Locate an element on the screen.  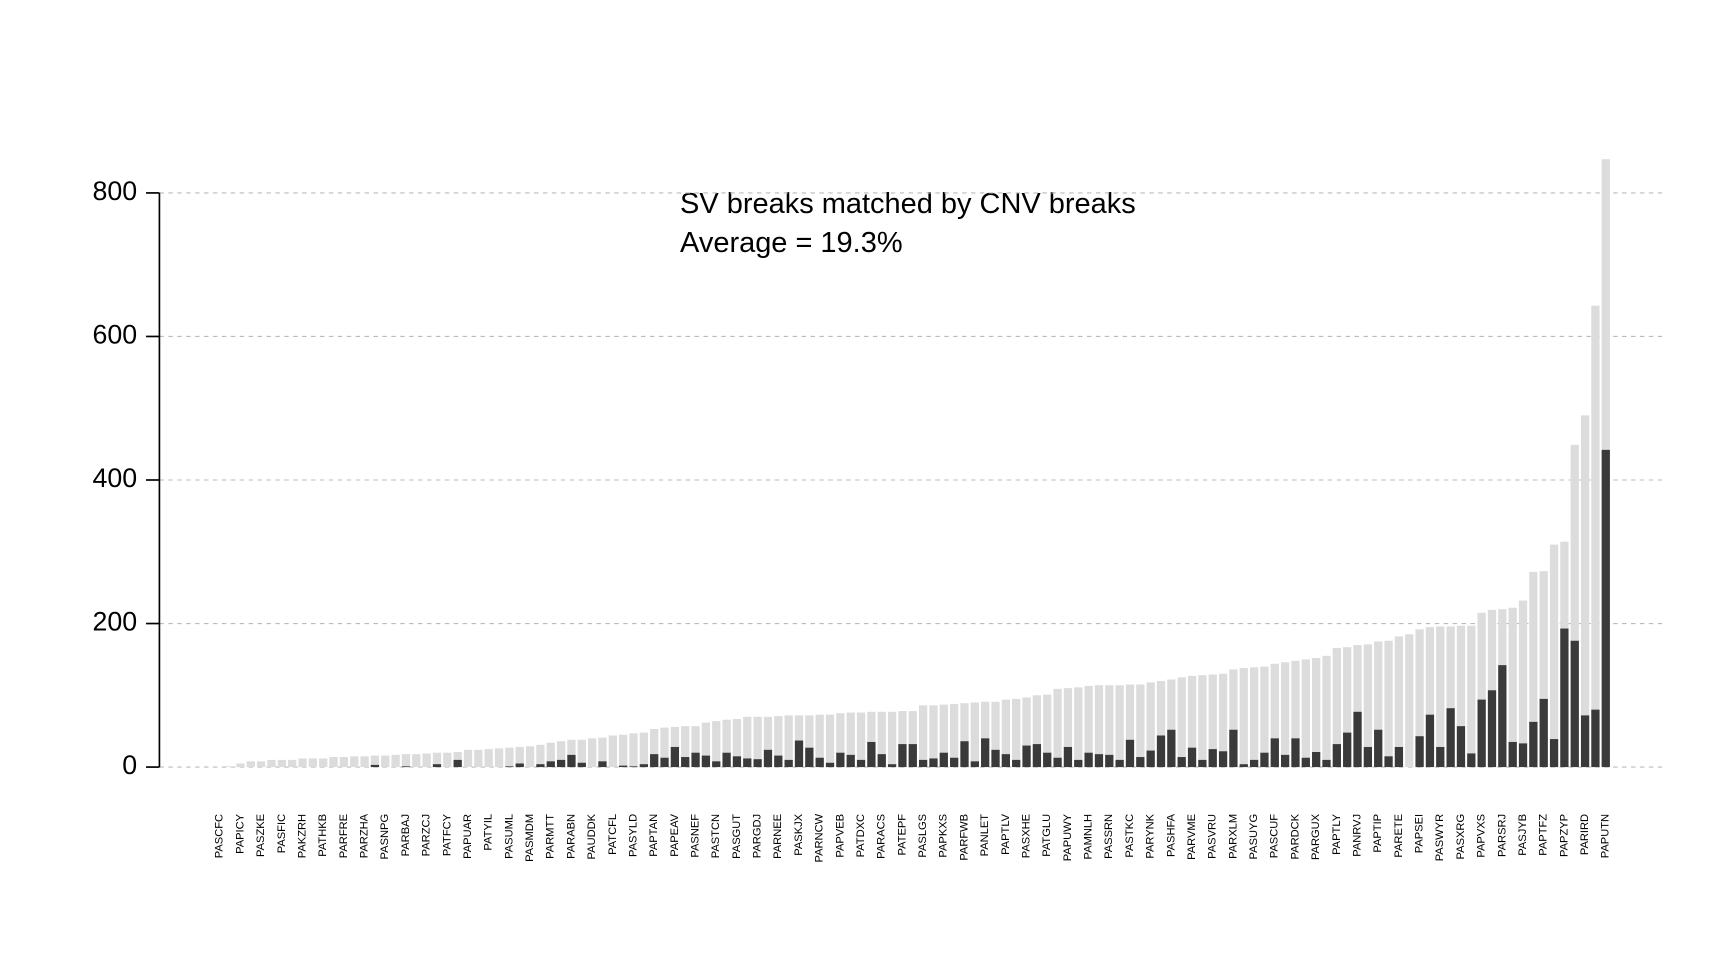
y-tick-label: 400 is located at coordinates (114, 478).